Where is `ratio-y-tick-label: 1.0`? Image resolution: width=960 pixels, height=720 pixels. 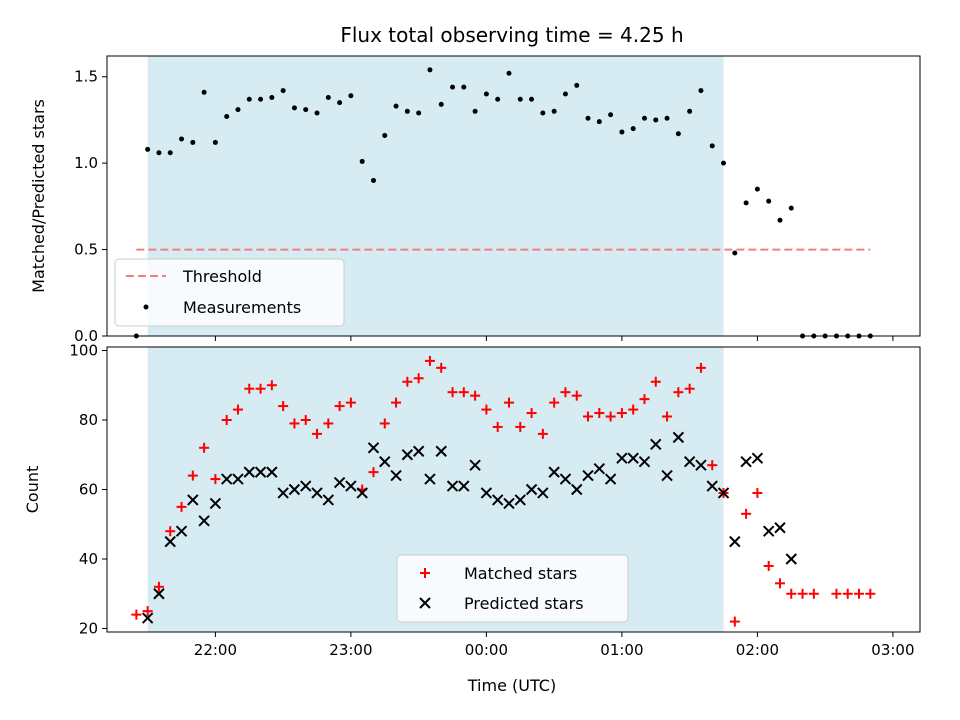 ratio-y-tick-label: 1.0 is located at coordinates (86, 163).